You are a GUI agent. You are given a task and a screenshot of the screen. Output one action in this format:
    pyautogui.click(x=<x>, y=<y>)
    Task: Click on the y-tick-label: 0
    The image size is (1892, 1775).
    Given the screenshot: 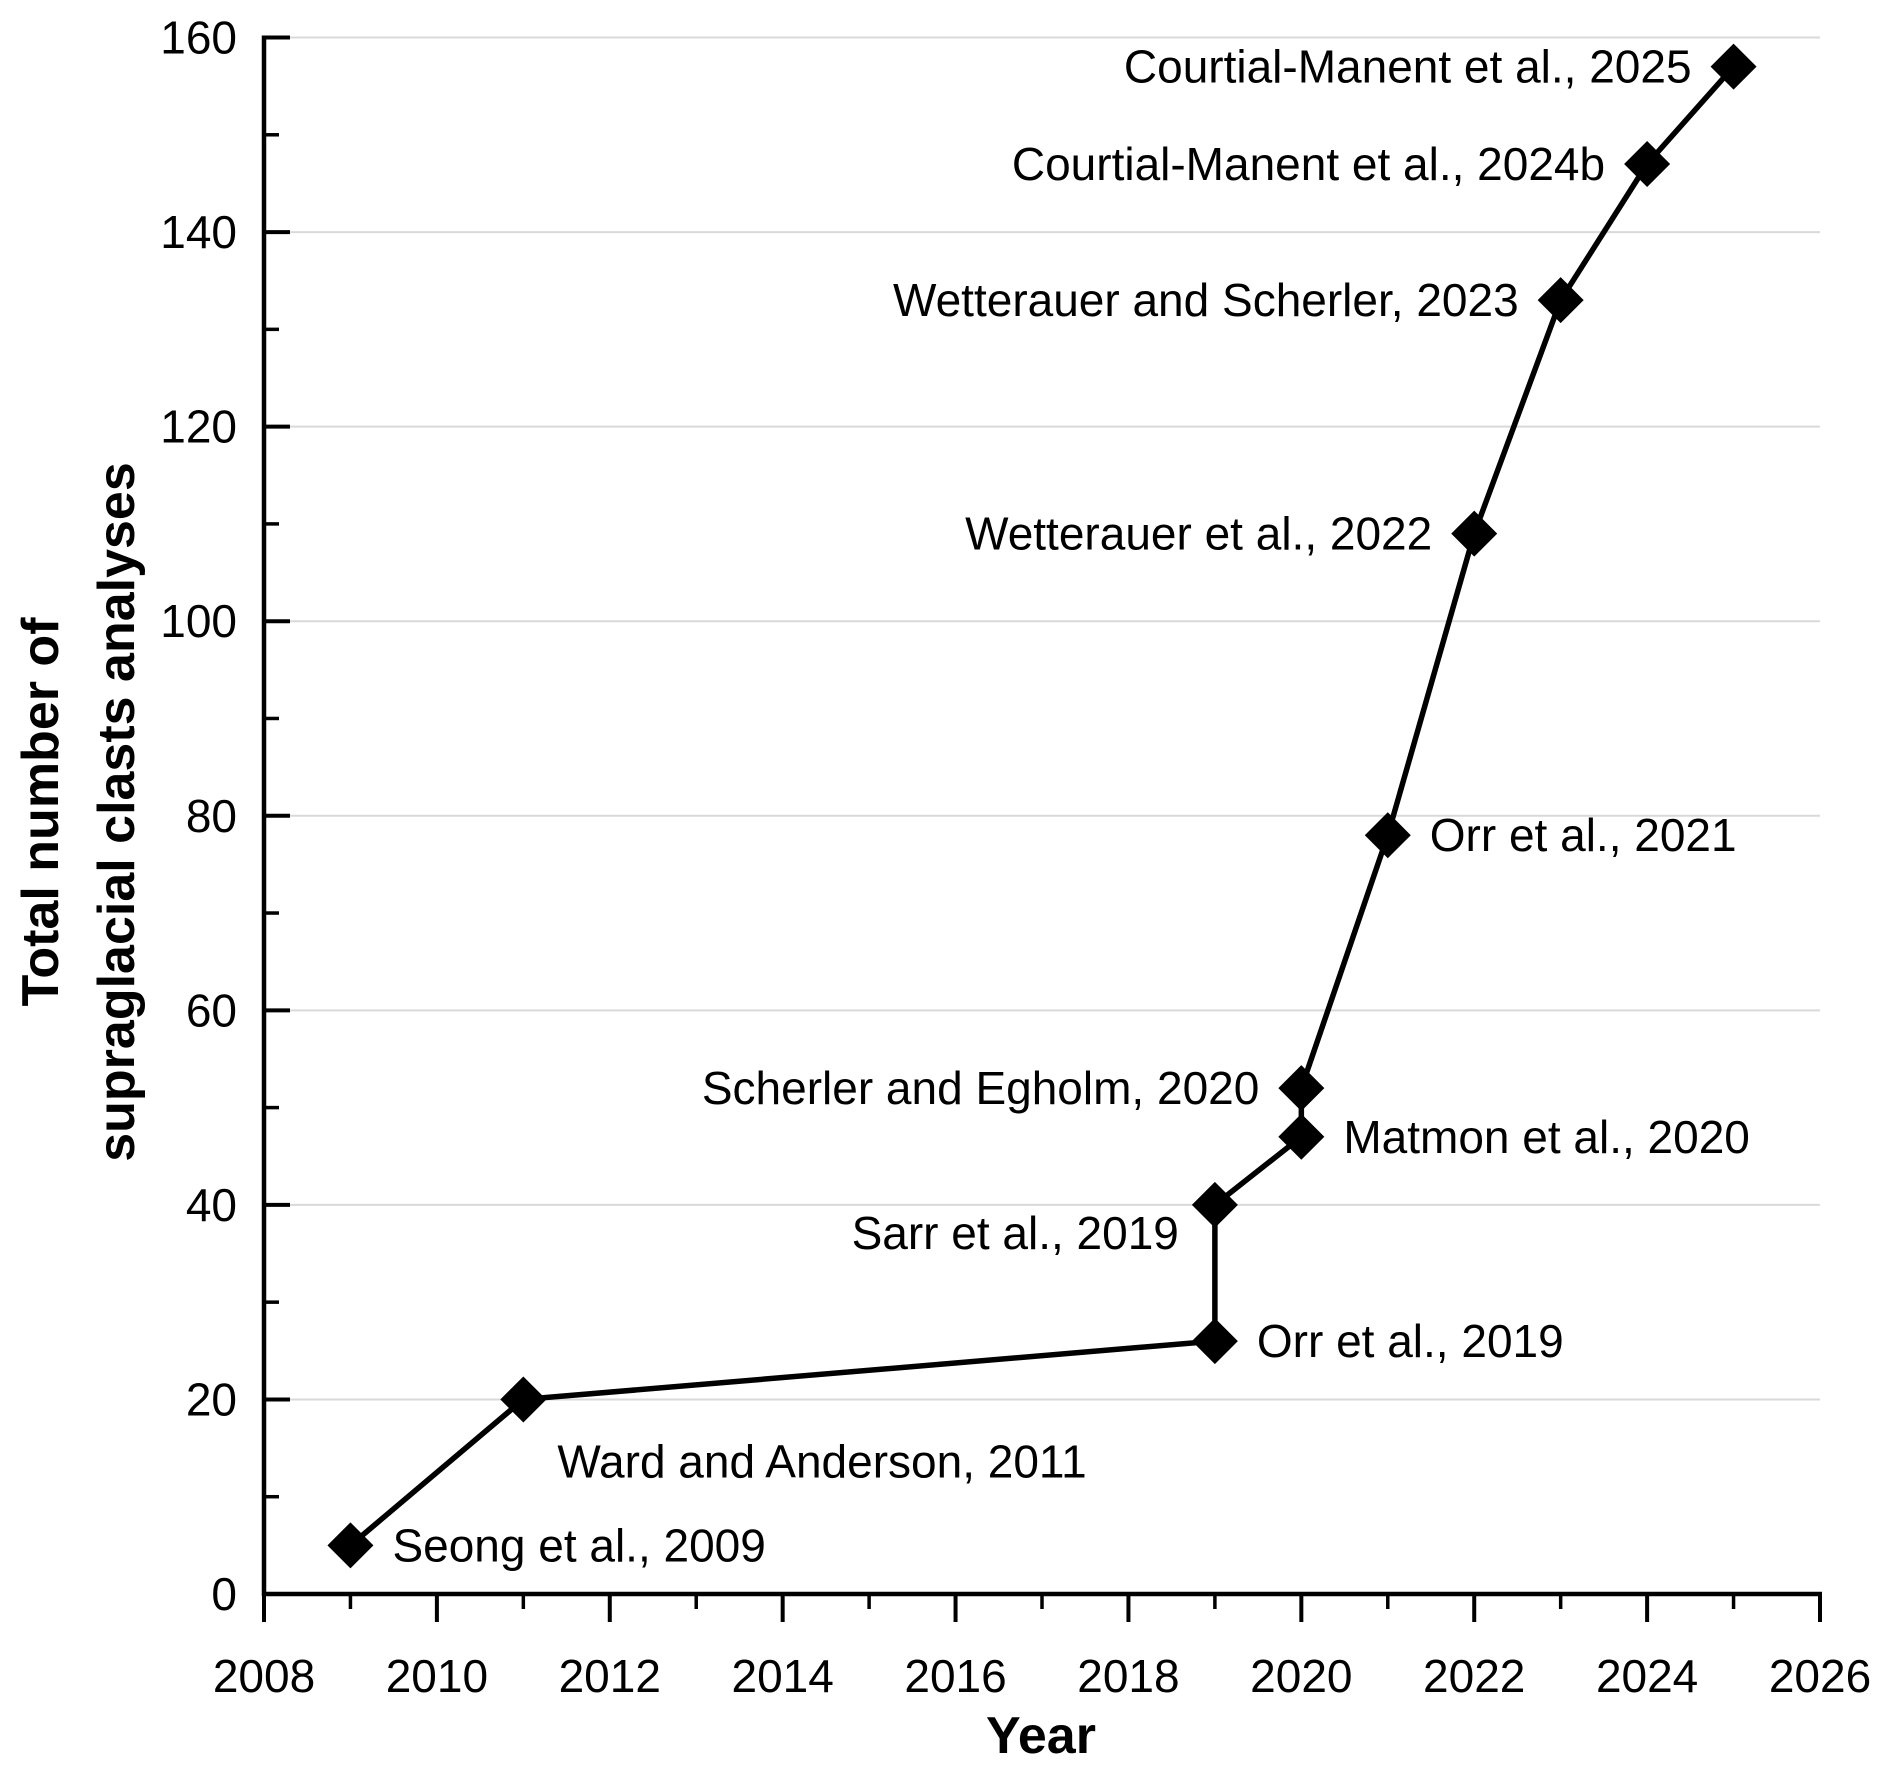 What is the action you would take?
    pyautogui.click(x=224, y=1594)
    